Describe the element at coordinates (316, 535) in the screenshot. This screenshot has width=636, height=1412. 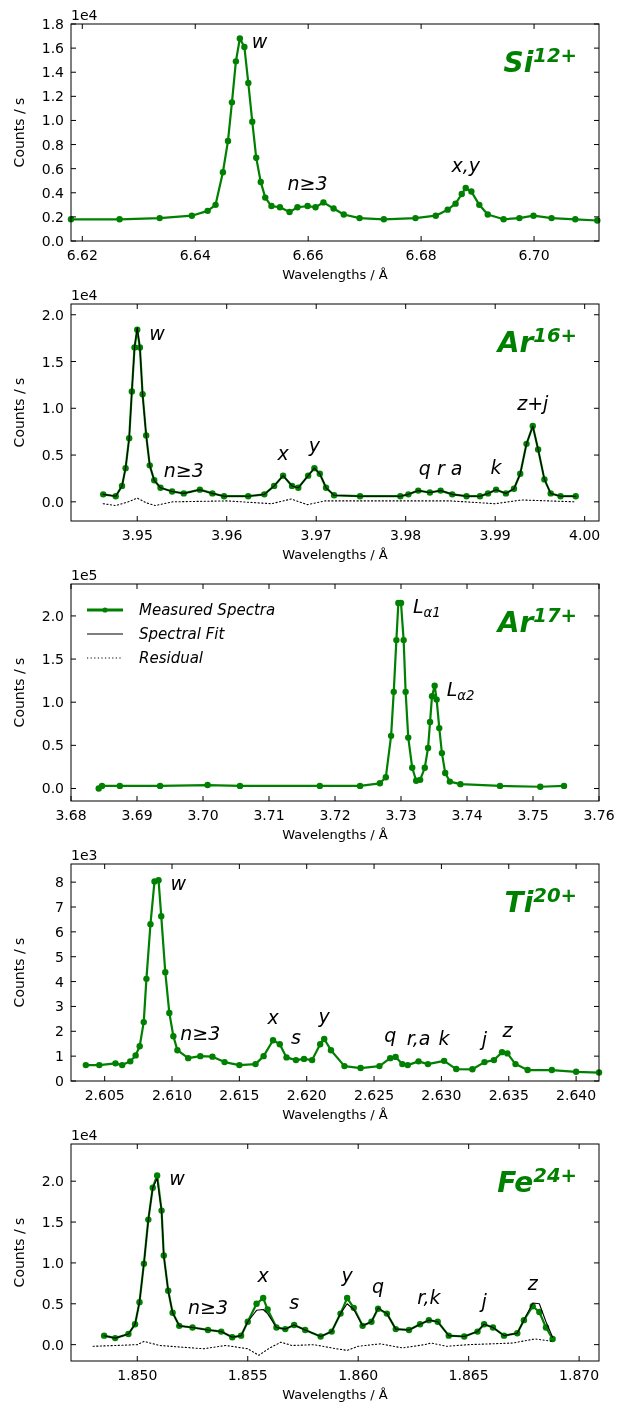
I see `x-tick-label: 3.97` at that location.